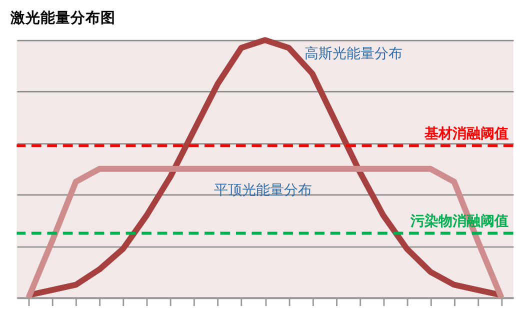 The height and width of the screenshot is (322, 528). I want to click on ref-line-label: 污染物消融阈值, so click(458, 221).